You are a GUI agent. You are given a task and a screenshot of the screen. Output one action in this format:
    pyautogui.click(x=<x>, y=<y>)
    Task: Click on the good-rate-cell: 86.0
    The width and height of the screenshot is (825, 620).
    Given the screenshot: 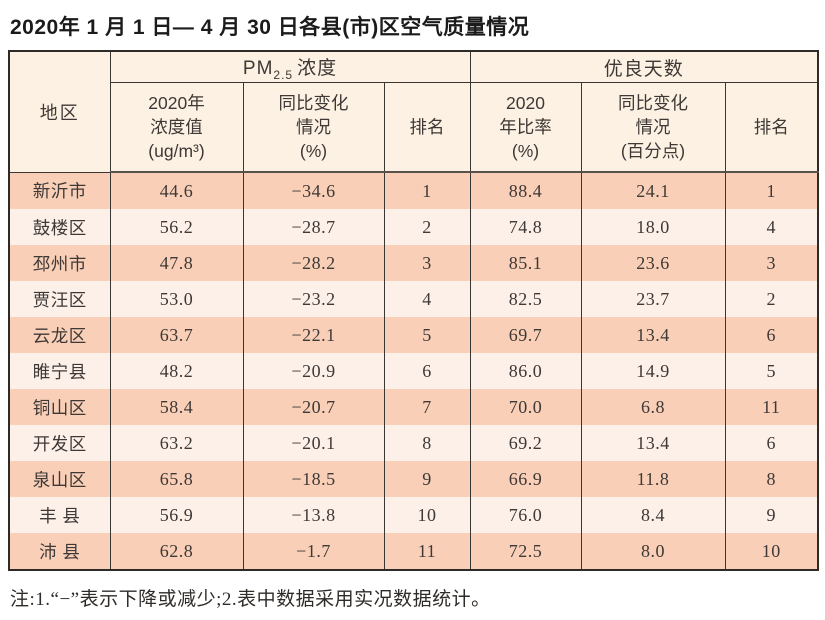 What is the action you would take?
    pyautogui.click(x=525, y=371)
    